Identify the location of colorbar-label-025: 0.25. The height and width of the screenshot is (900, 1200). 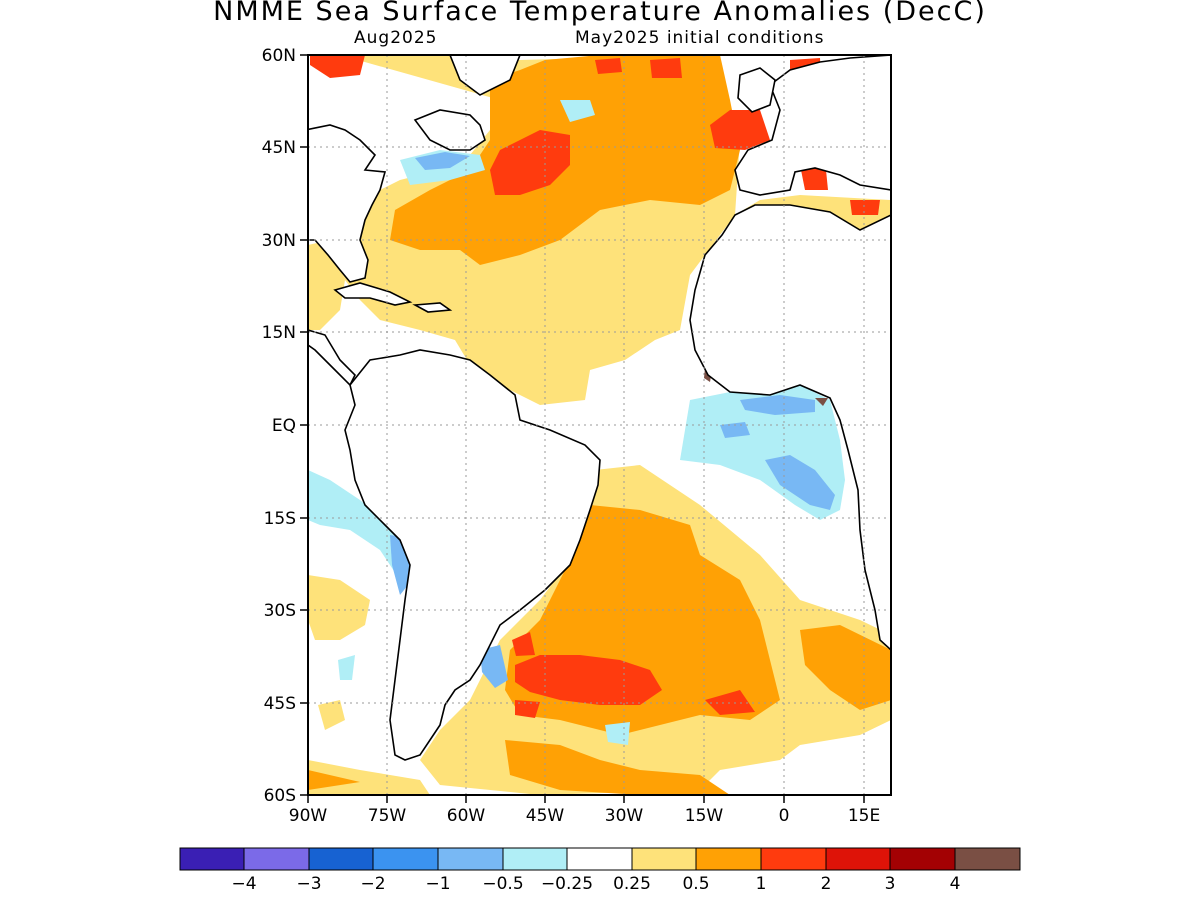
(632, 884).